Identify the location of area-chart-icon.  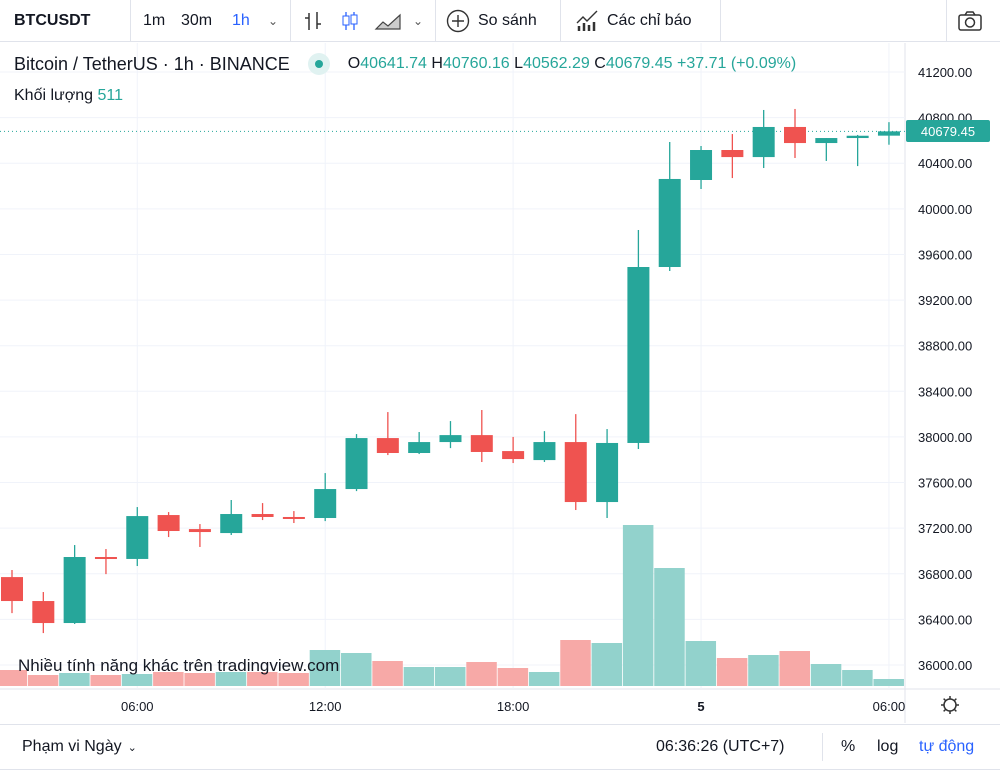
(388, 21).